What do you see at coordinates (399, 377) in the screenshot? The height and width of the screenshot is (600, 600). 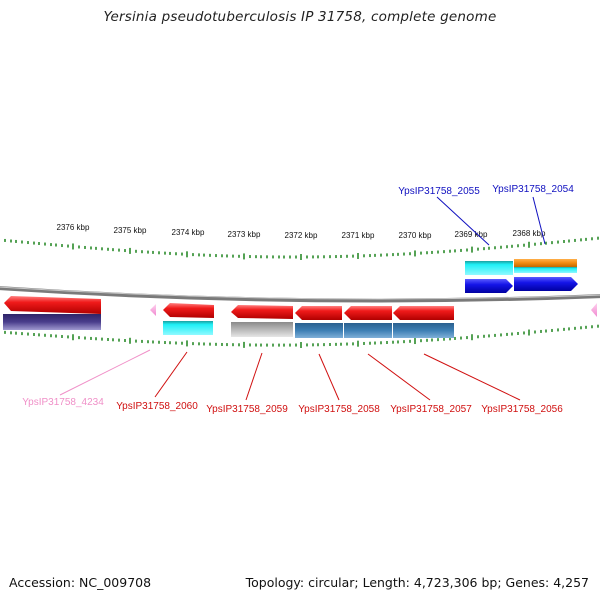 I see `leader-line-2057` at bounding box center [399, 377].